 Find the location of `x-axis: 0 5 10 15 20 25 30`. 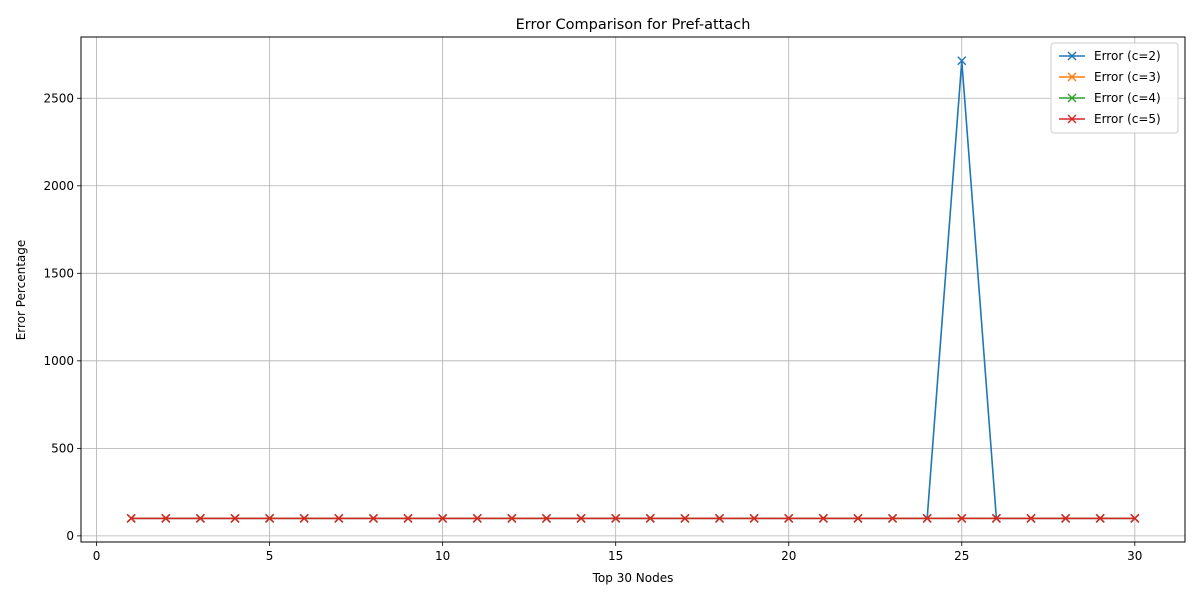

x-axis: 0 5 10 15 20 25 30 is located at coordinates (617, 552).